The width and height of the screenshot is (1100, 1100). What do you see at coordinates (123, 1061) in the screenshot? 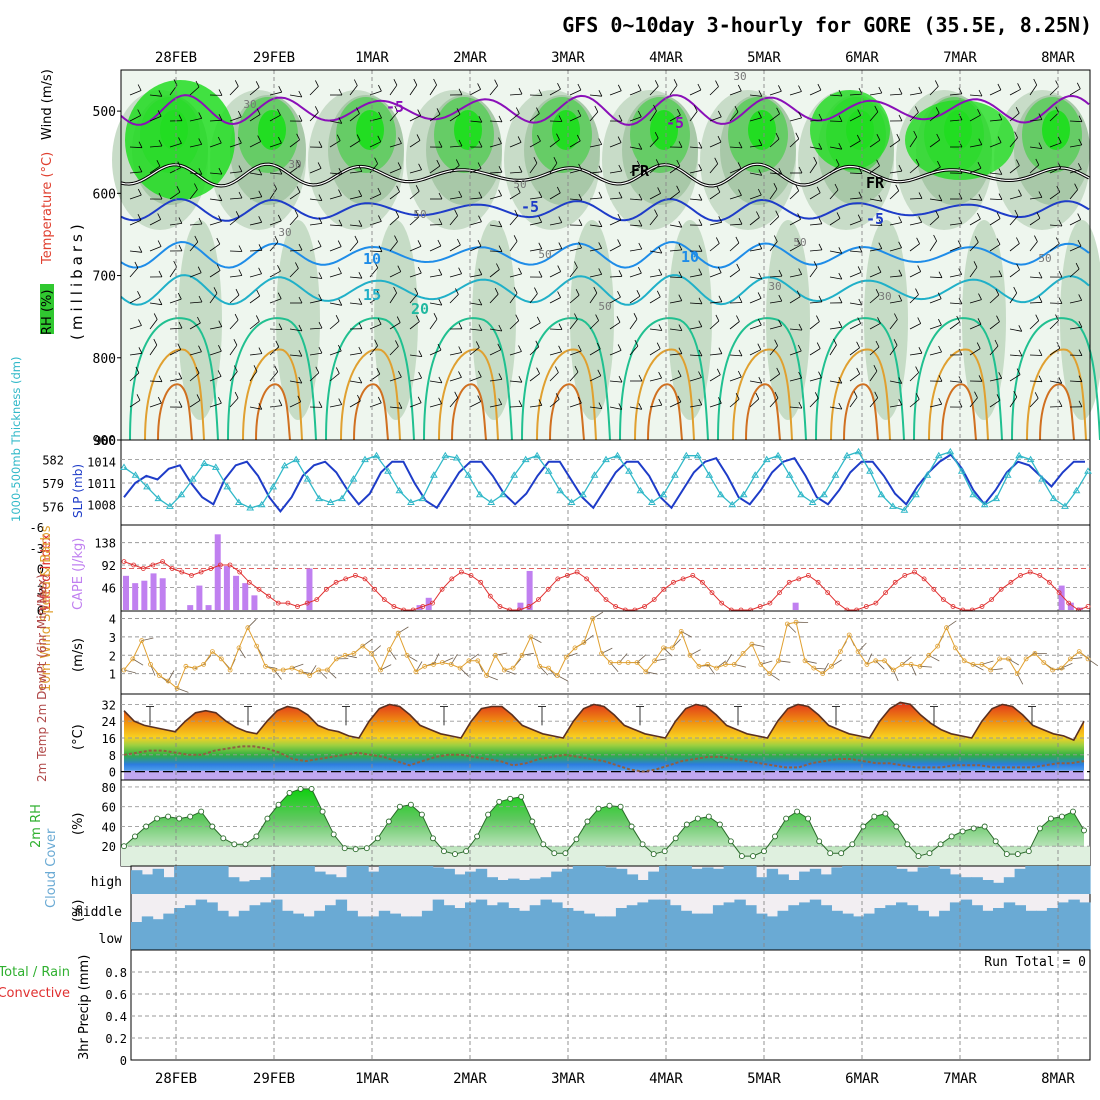
I see `precip-tick: 0` at bounding box center [123, 1061].